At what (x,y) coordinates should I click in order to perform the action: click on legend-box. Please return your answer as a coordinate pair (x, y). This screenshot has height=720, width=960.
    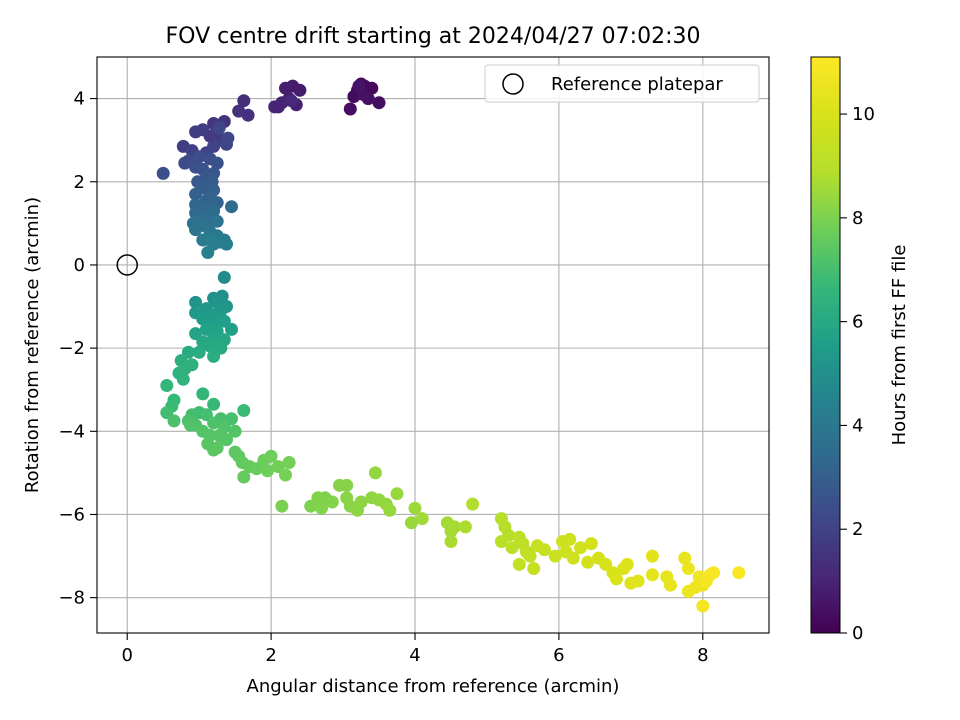
    Looking at the image, I should click on (622, 83).